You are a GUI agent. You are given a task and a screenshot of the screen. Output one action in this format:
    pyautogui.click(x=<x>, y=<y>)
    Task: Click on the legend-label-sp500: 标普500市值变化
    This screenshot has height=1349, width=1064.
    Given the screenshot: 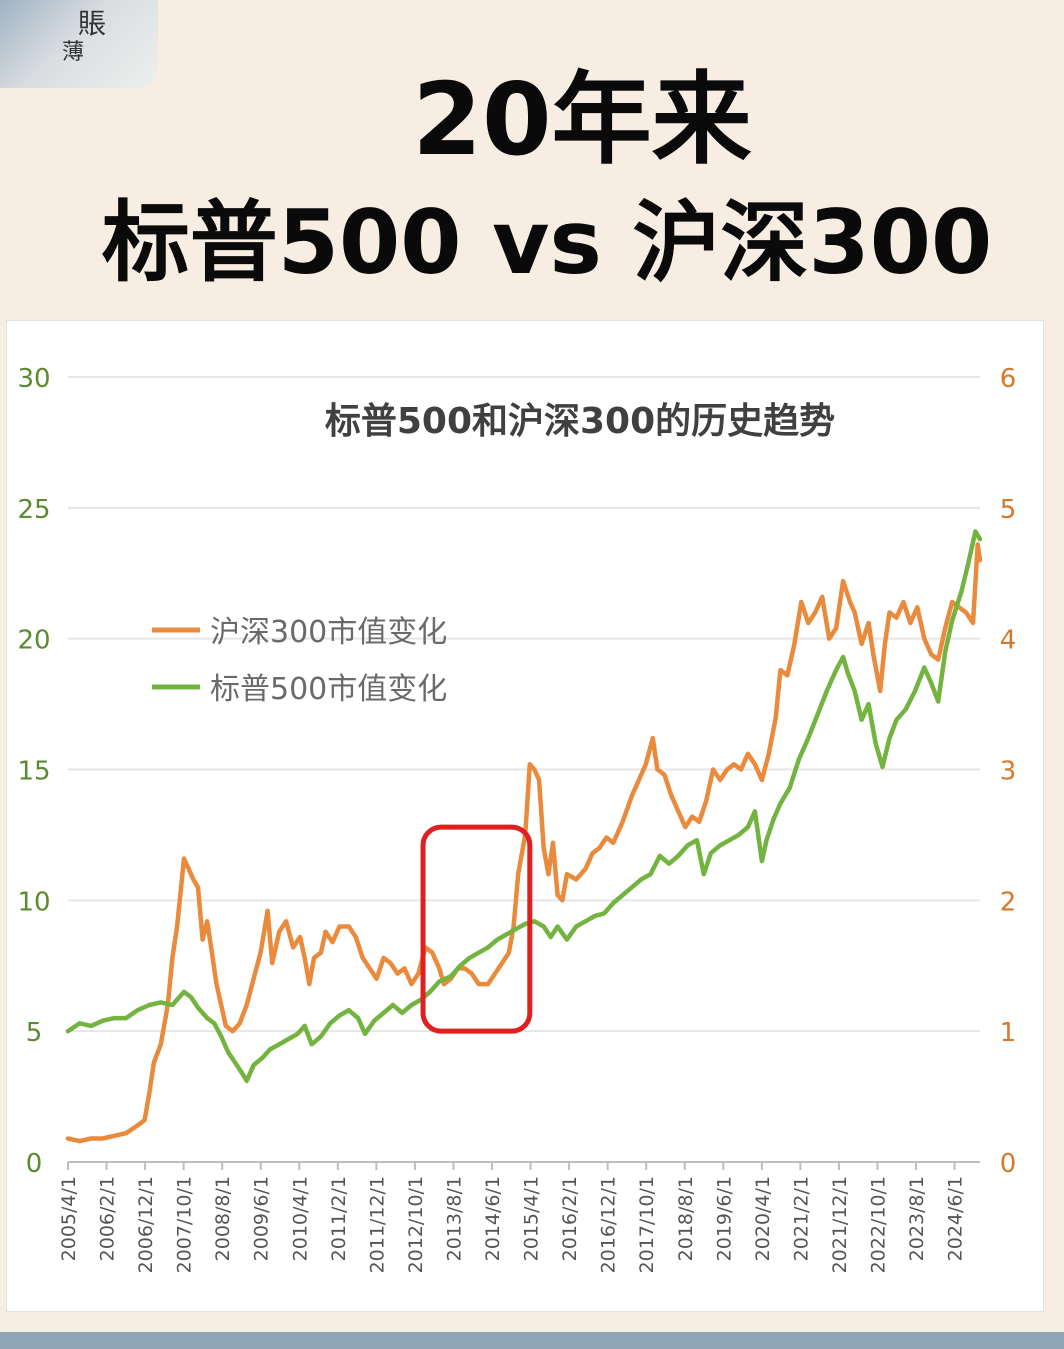 What is the action you would take?
    pyautogui.click(x=328, y=689)
    